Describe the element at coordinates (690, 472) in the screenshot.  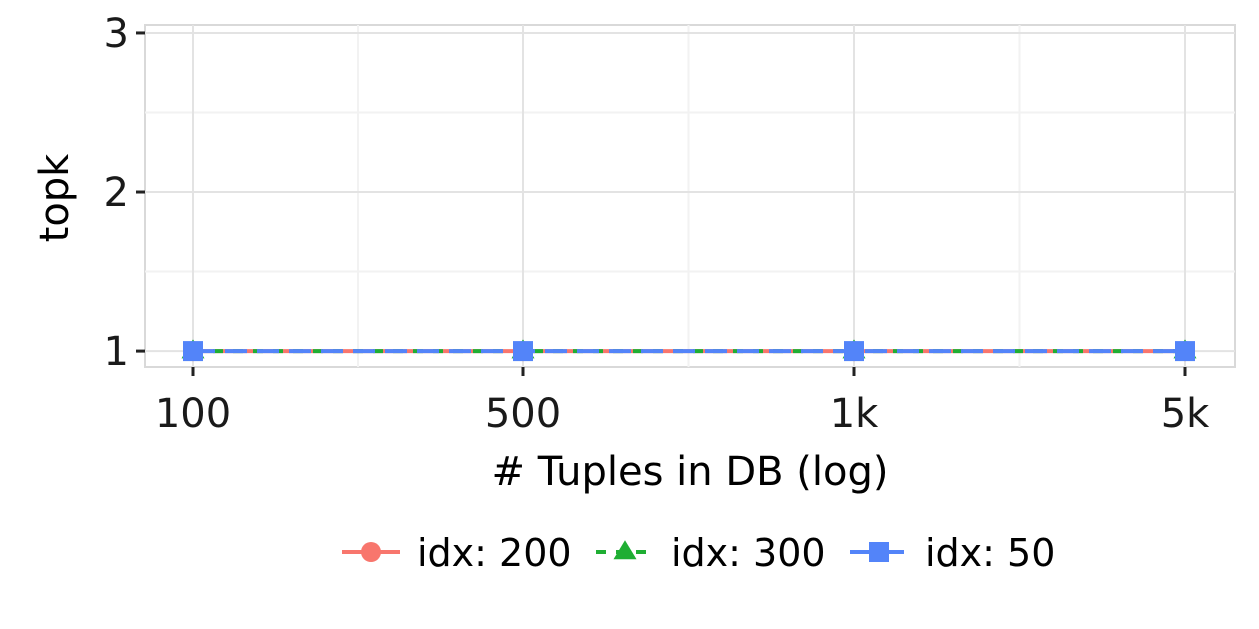
I see `x-axis-title: # Tuples in DB (log)` at that location.